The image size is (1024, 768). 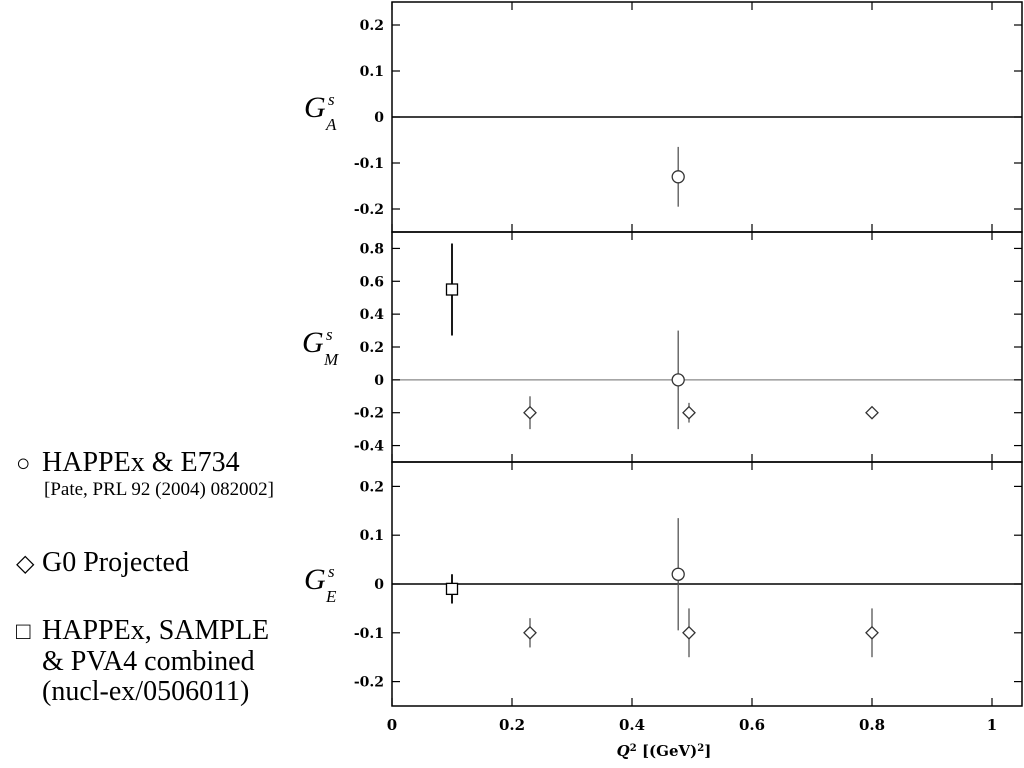 I want to click on x-tick-label: 0.2, so click(x=512, y=725).